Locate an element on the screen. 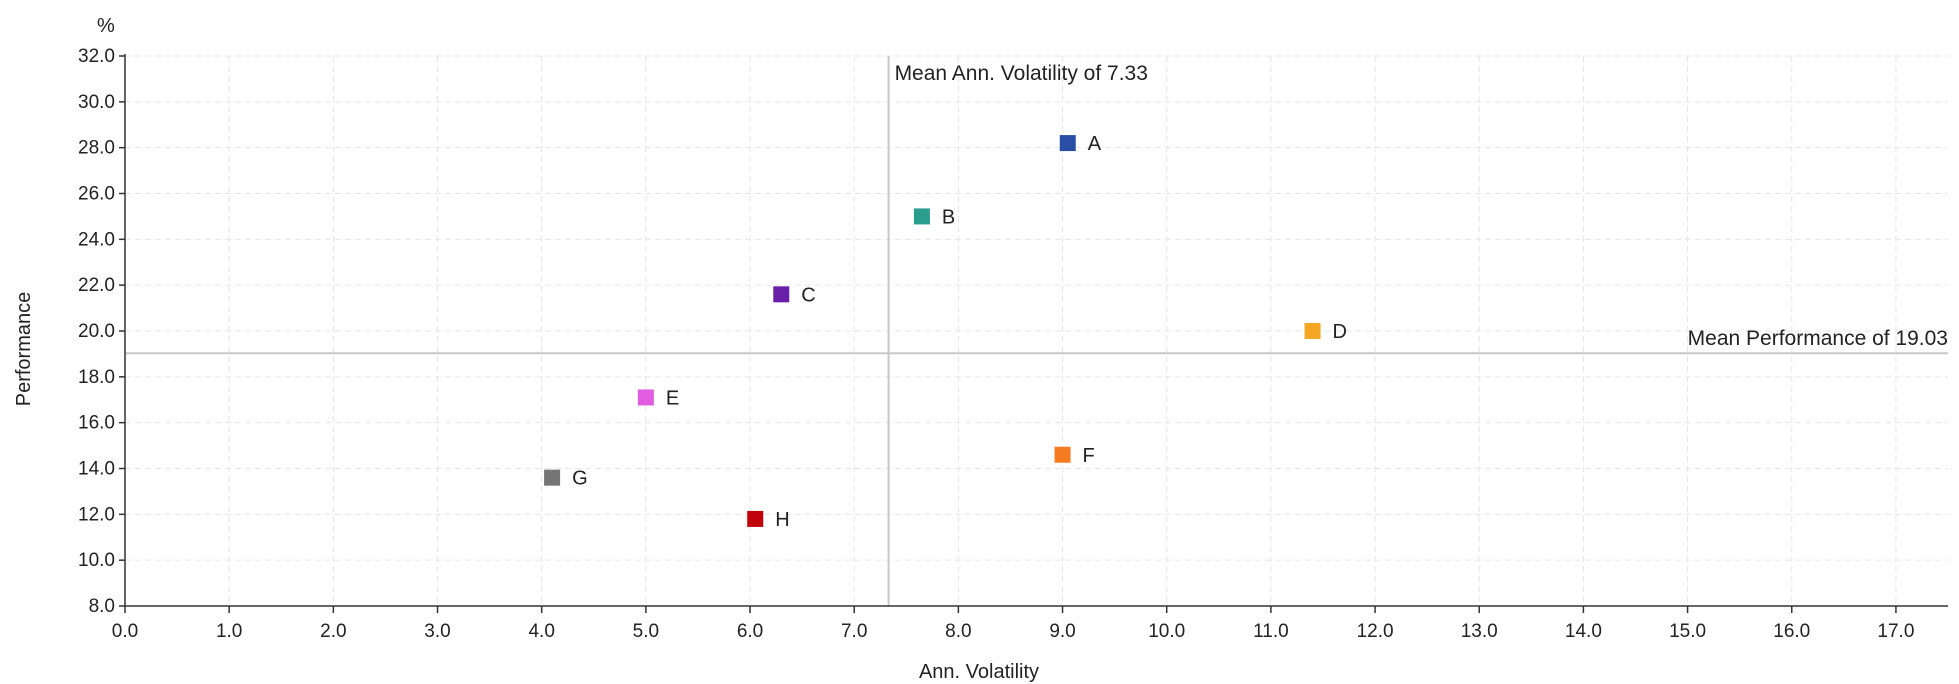 This screenshot has height=684, width=1959. point-label-a: A is located at coordinates (1095, 144).